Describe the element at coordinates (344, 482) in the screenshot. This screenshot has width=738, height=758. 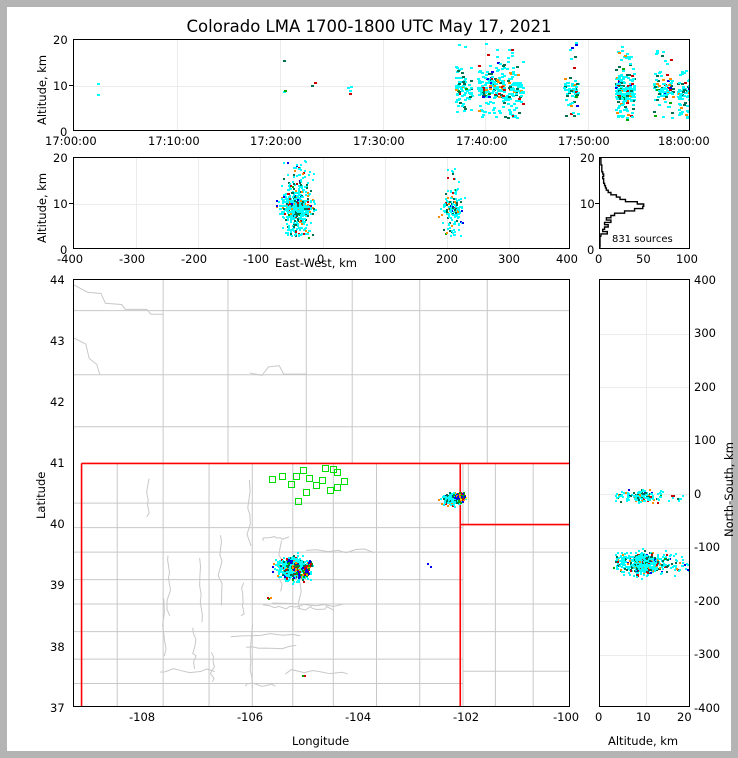
I see `lma-station-marker` at that location.